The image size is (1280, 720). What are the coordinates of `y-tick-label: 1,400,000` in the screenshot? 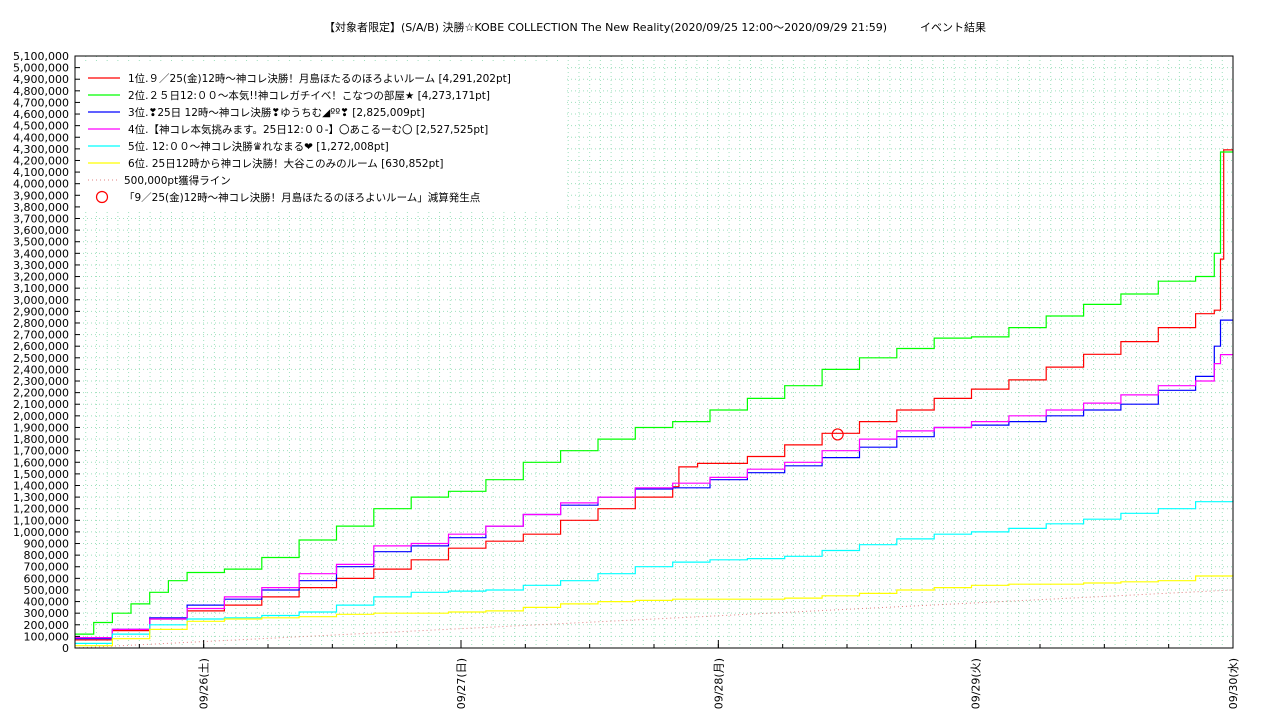 It's located at (41, 485).